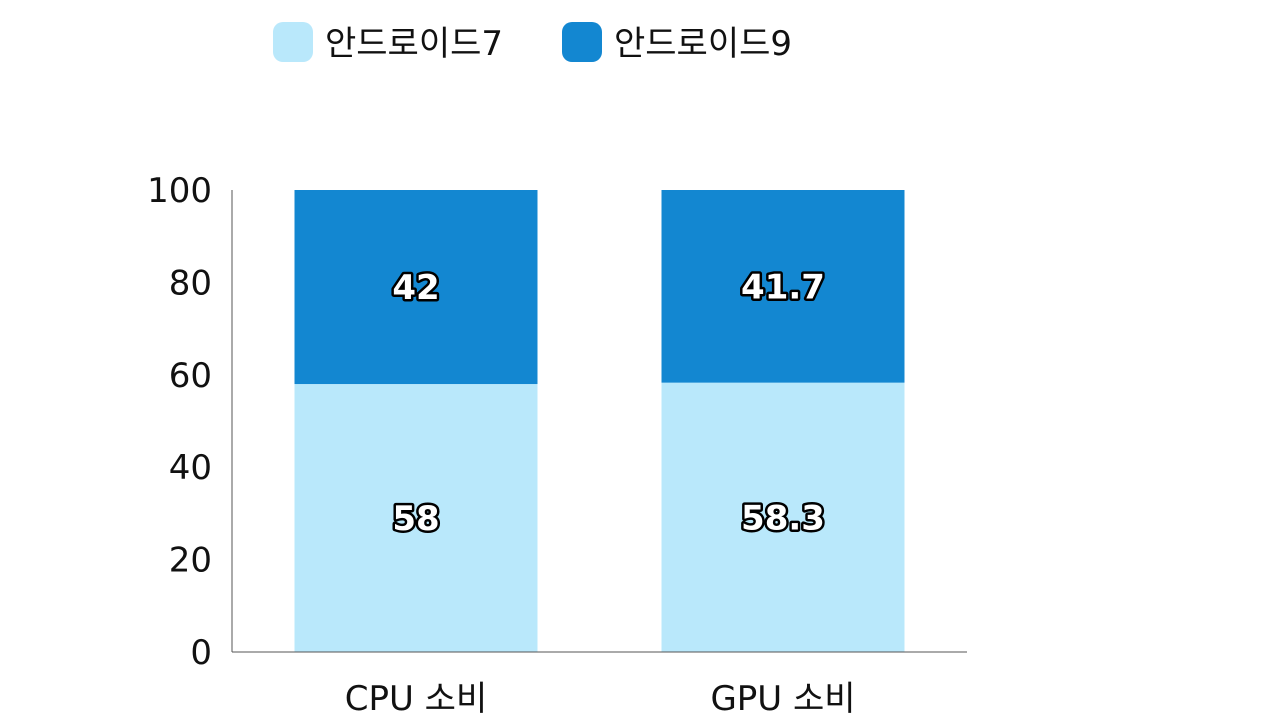 The width and height of the screenshot is (1280, 724). Describe the element at coordinates (703, 44) in the screenshot. I see `legend-label: 안드로이드9` at that location.